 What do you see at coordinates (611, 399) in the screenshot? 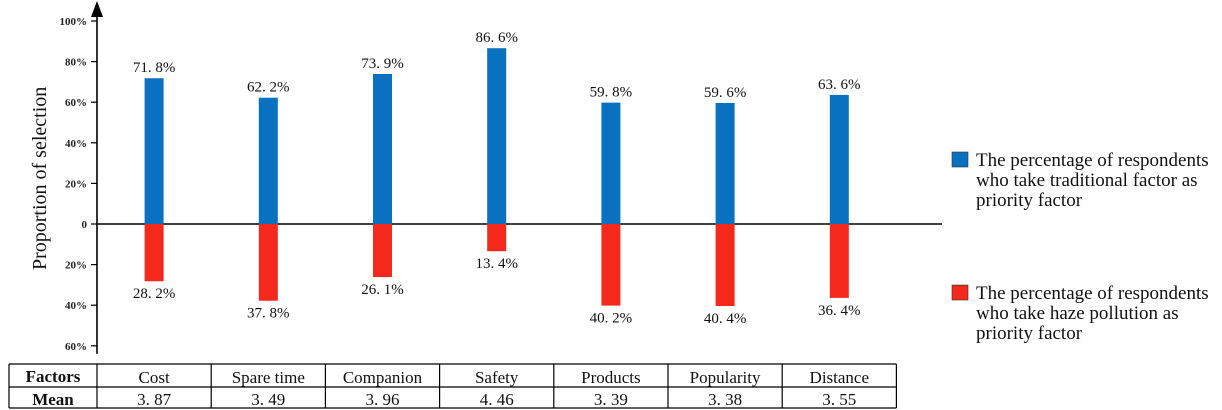
I see `mean-value: 3. 39` at bounding box center [611, 399].